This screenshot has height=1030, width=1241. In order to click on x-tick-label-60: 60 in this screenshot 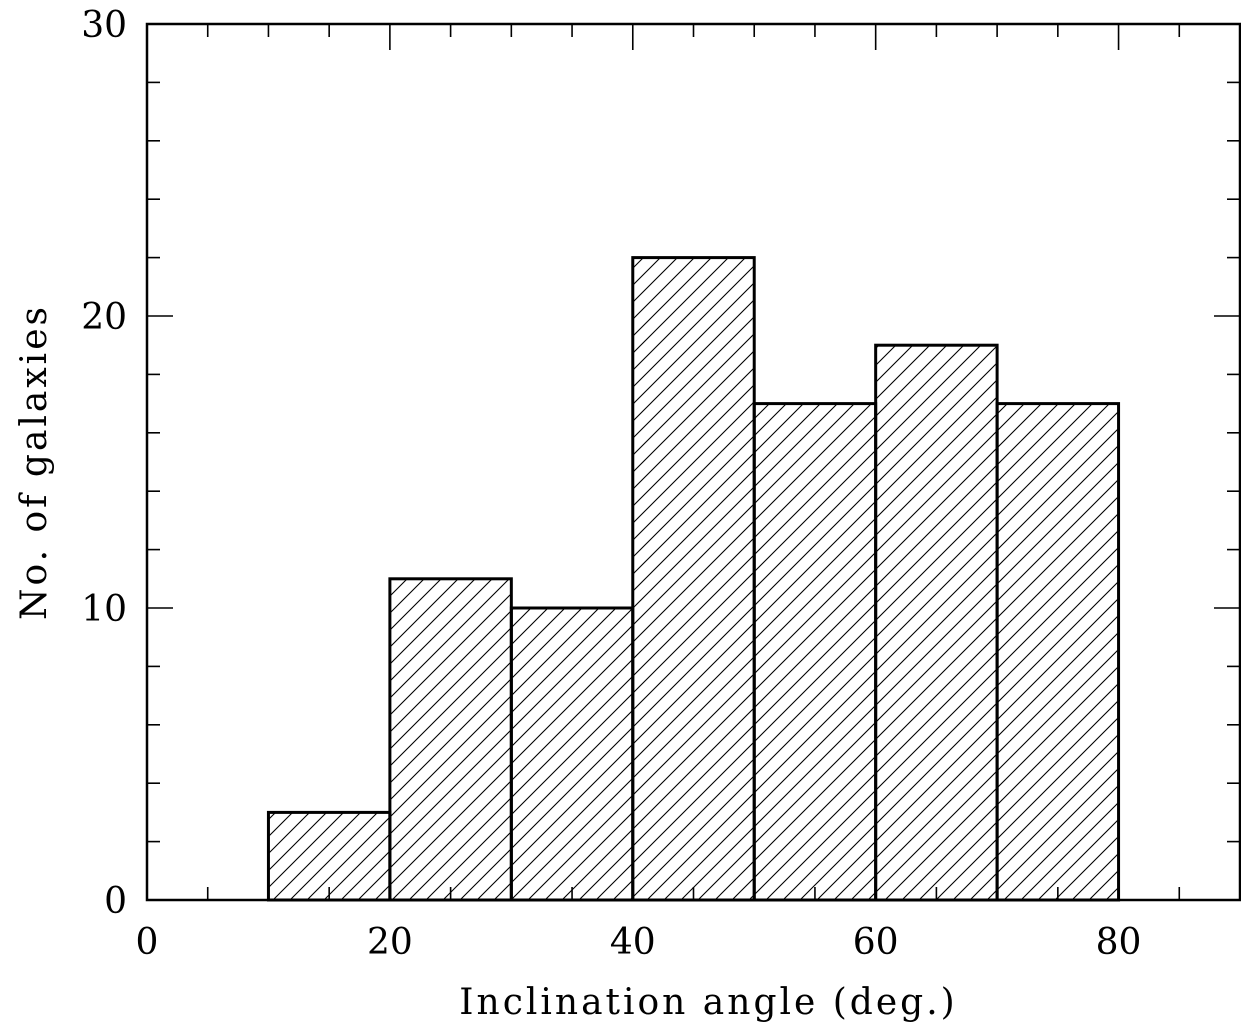, I will do `click(876, 942)`.